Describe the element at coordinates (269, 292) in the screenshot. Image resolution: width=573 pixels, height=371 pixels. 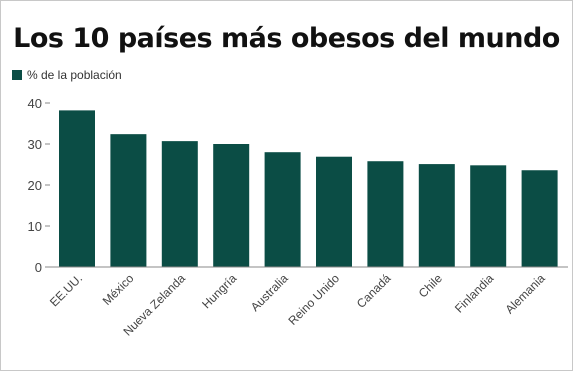
I see `x-tick-label: Australia` at that location.